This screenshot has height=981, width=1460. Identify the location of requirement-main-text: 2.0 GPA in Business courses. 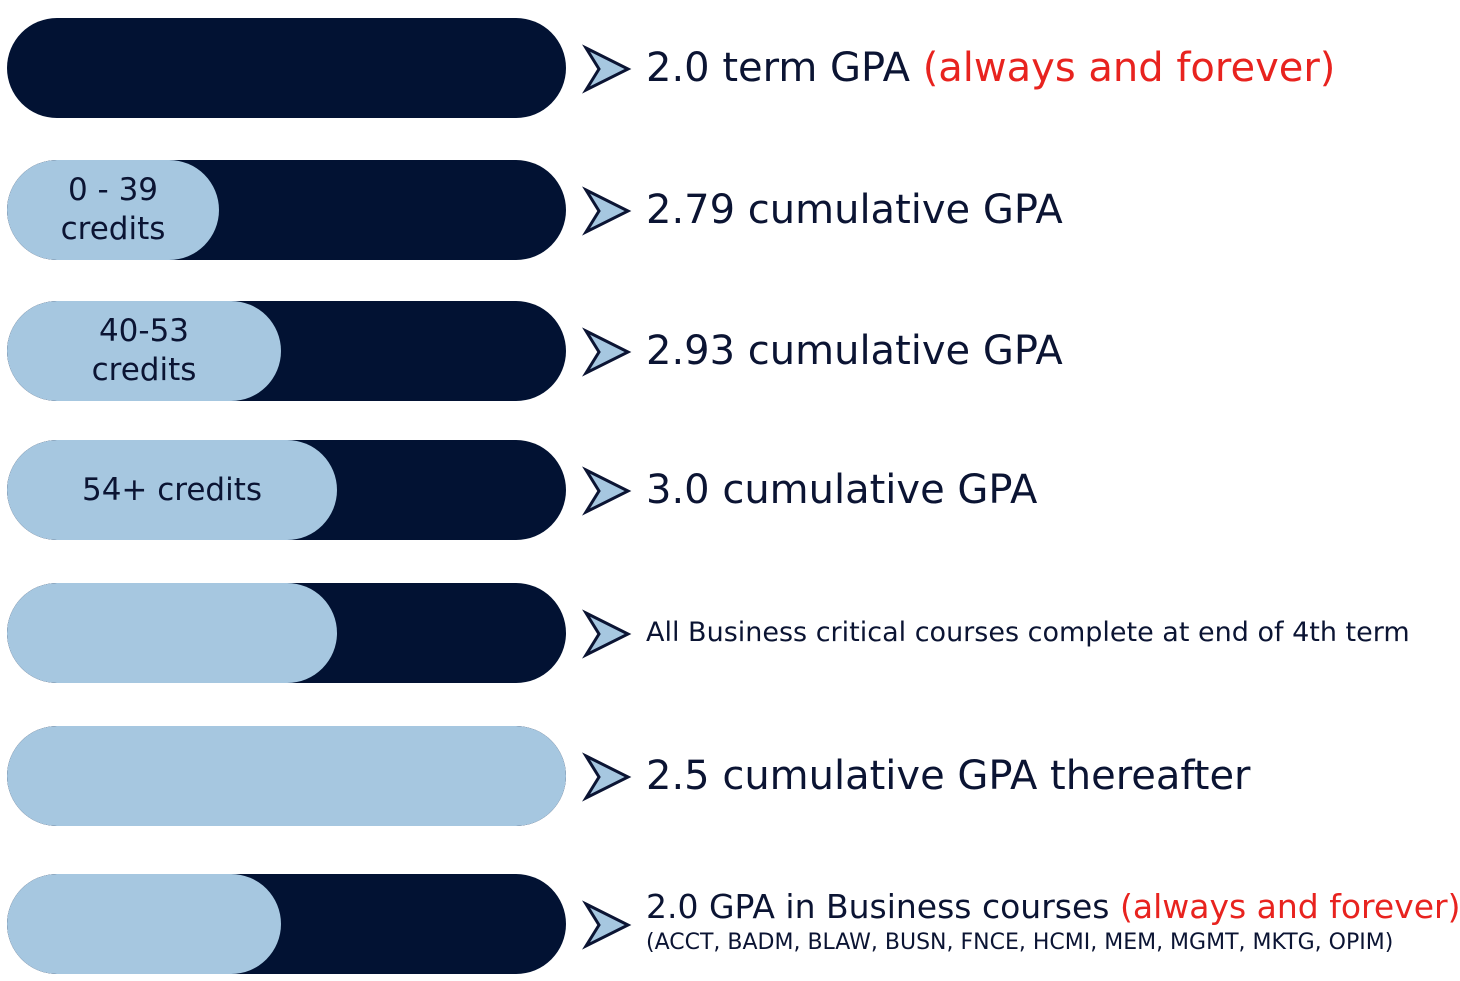
(883, 906).